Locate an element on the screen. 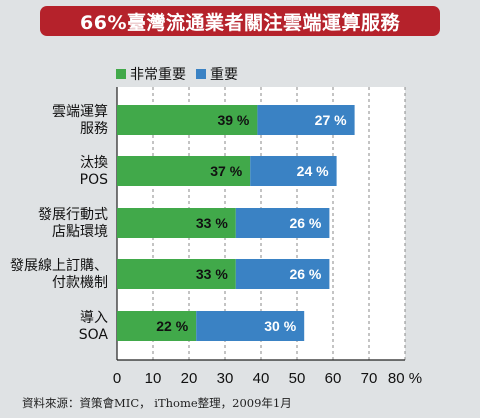  category-label: 雲端運算服務 is located at coordinates (80, 120).